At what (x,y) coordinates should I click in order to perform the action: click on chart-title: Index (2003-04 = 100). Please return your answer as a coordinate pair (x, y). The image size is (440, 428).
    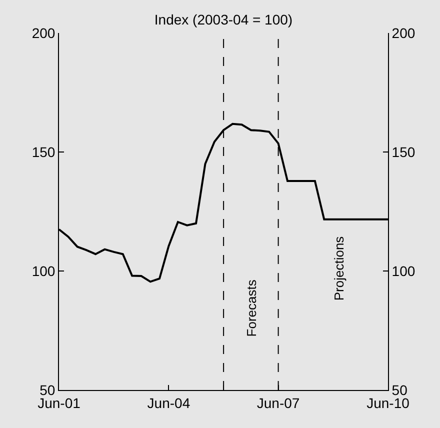
    Looking at the image, I should click on (223, 19).